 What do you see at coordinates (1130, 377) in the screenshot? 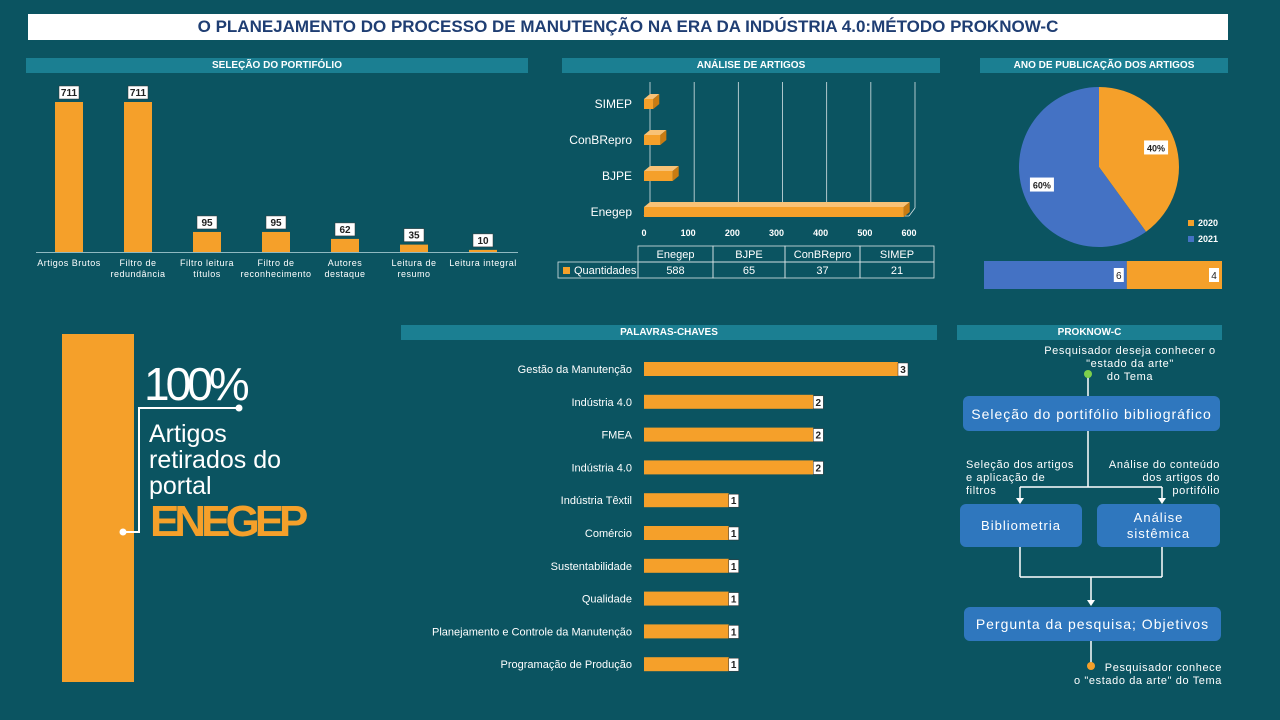
I see `flow-start-note-line: do Tema` at bounding box center [1130, 377].